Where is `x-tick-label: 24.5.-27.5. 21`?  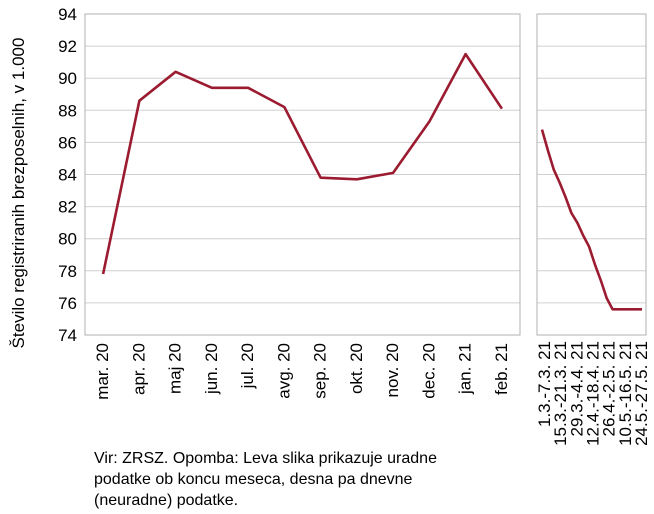 x-tick-label: 24.5.-27.5. 21 is located at coordinates (641, 393).